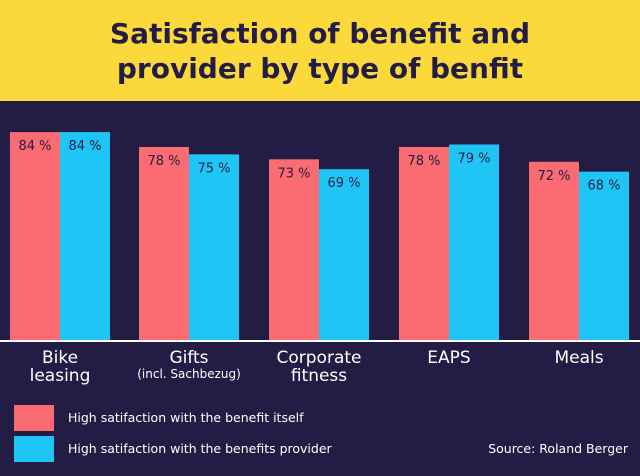 This screenshot has width=640, height=476. What do you see at coordinates (554, 250) in the screenshot?
I see `bar-benefit-meals` at bounding box center [554, 250].